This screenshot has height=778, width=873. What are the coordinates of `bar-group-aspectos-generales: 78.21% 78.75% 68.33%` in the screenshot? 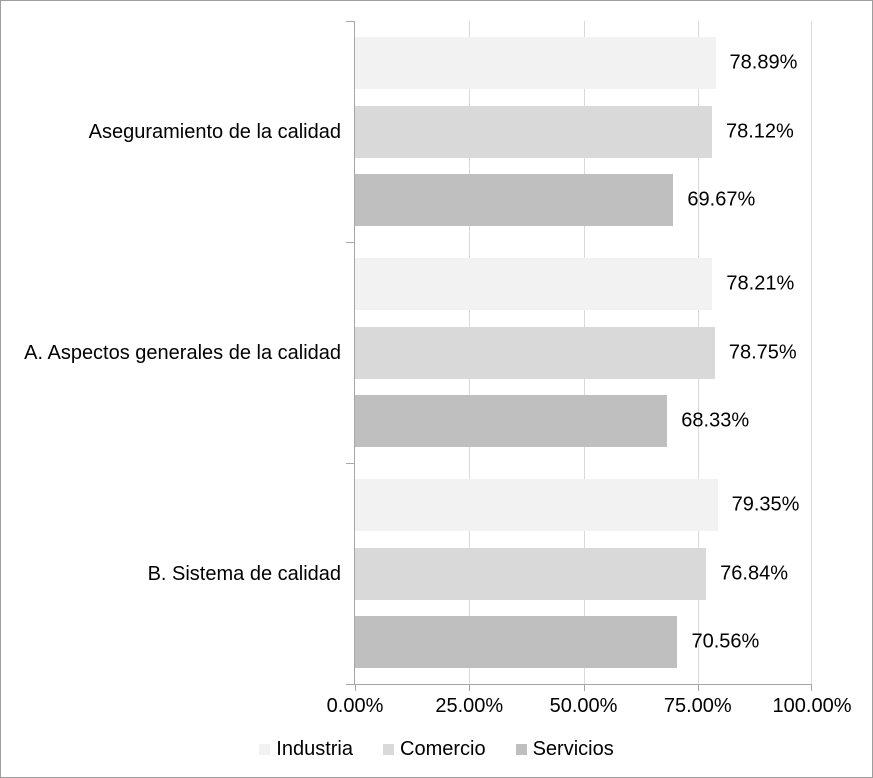 It's located at (583, 352).